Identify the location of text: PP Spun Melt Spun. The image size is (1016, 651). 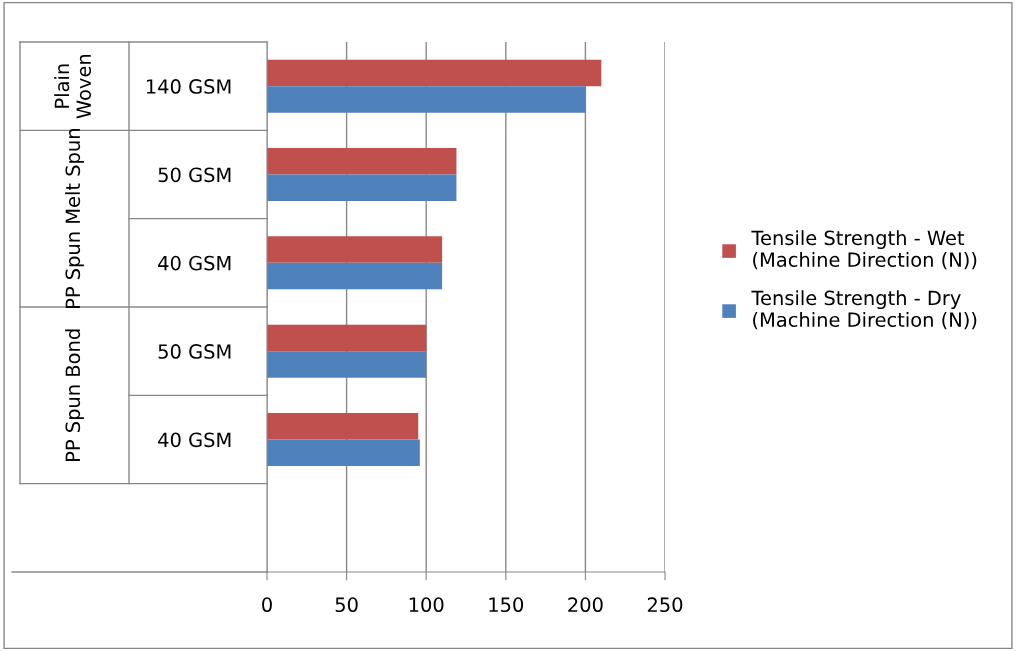
(74, 218).